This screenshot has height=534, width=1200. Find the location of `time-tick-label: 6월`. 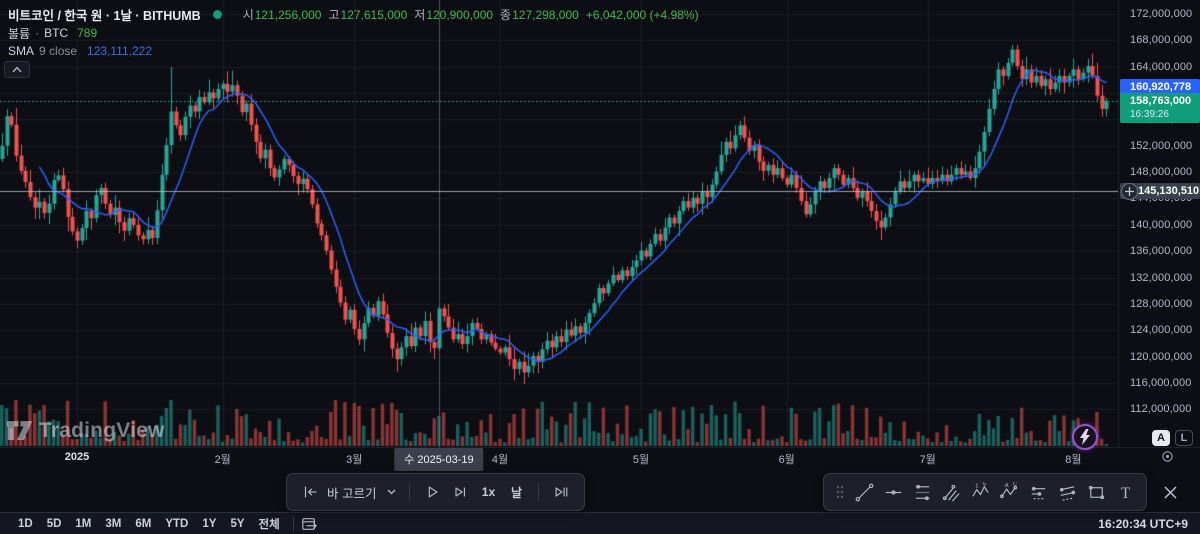

time-tick-label: 6월 is located at coordinates (786, 460).